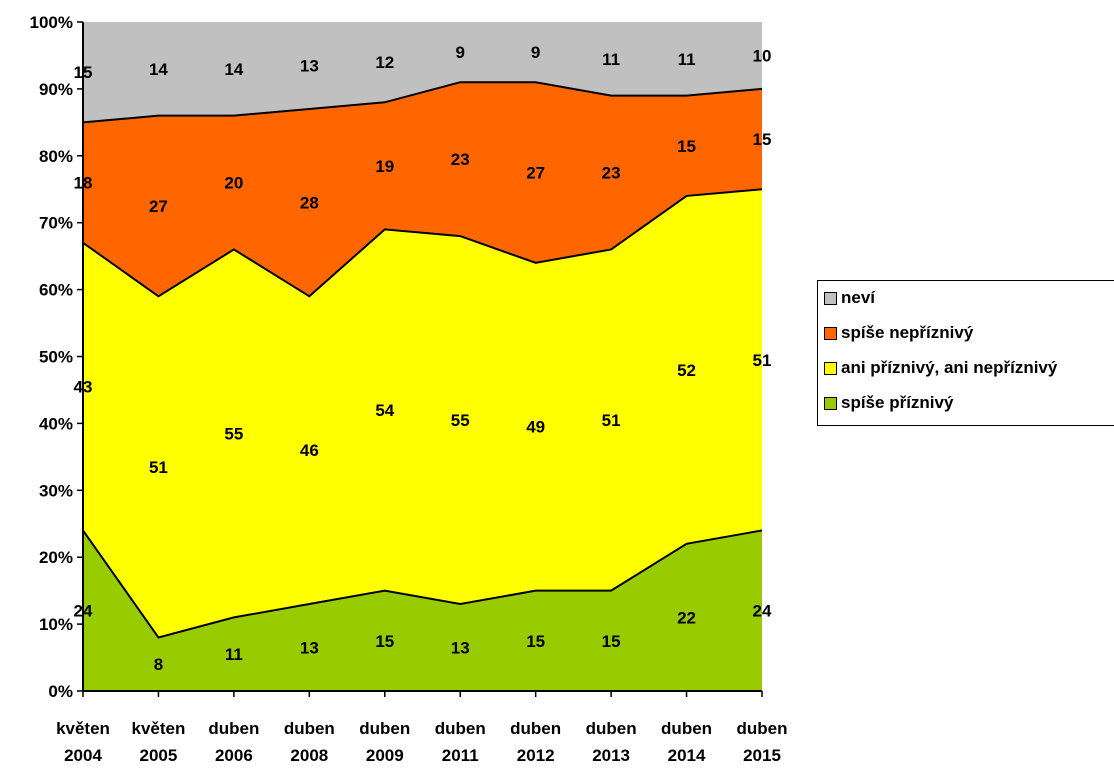  I want to click on y-tick-label: 30%, so click(56, 490).